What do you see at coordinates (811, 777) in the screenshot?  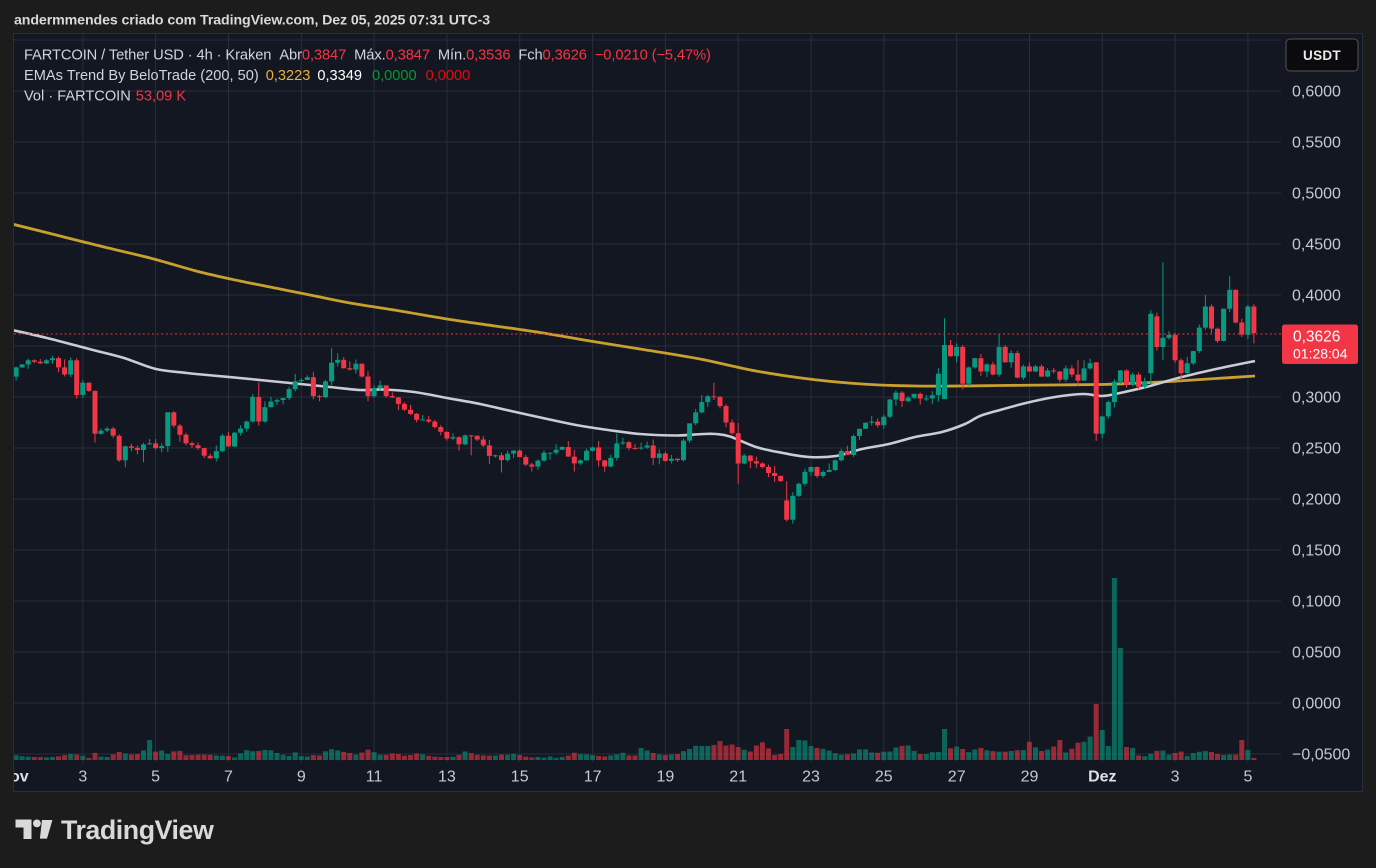 I see `svg-text: 23` at bounding box center [811, 777].